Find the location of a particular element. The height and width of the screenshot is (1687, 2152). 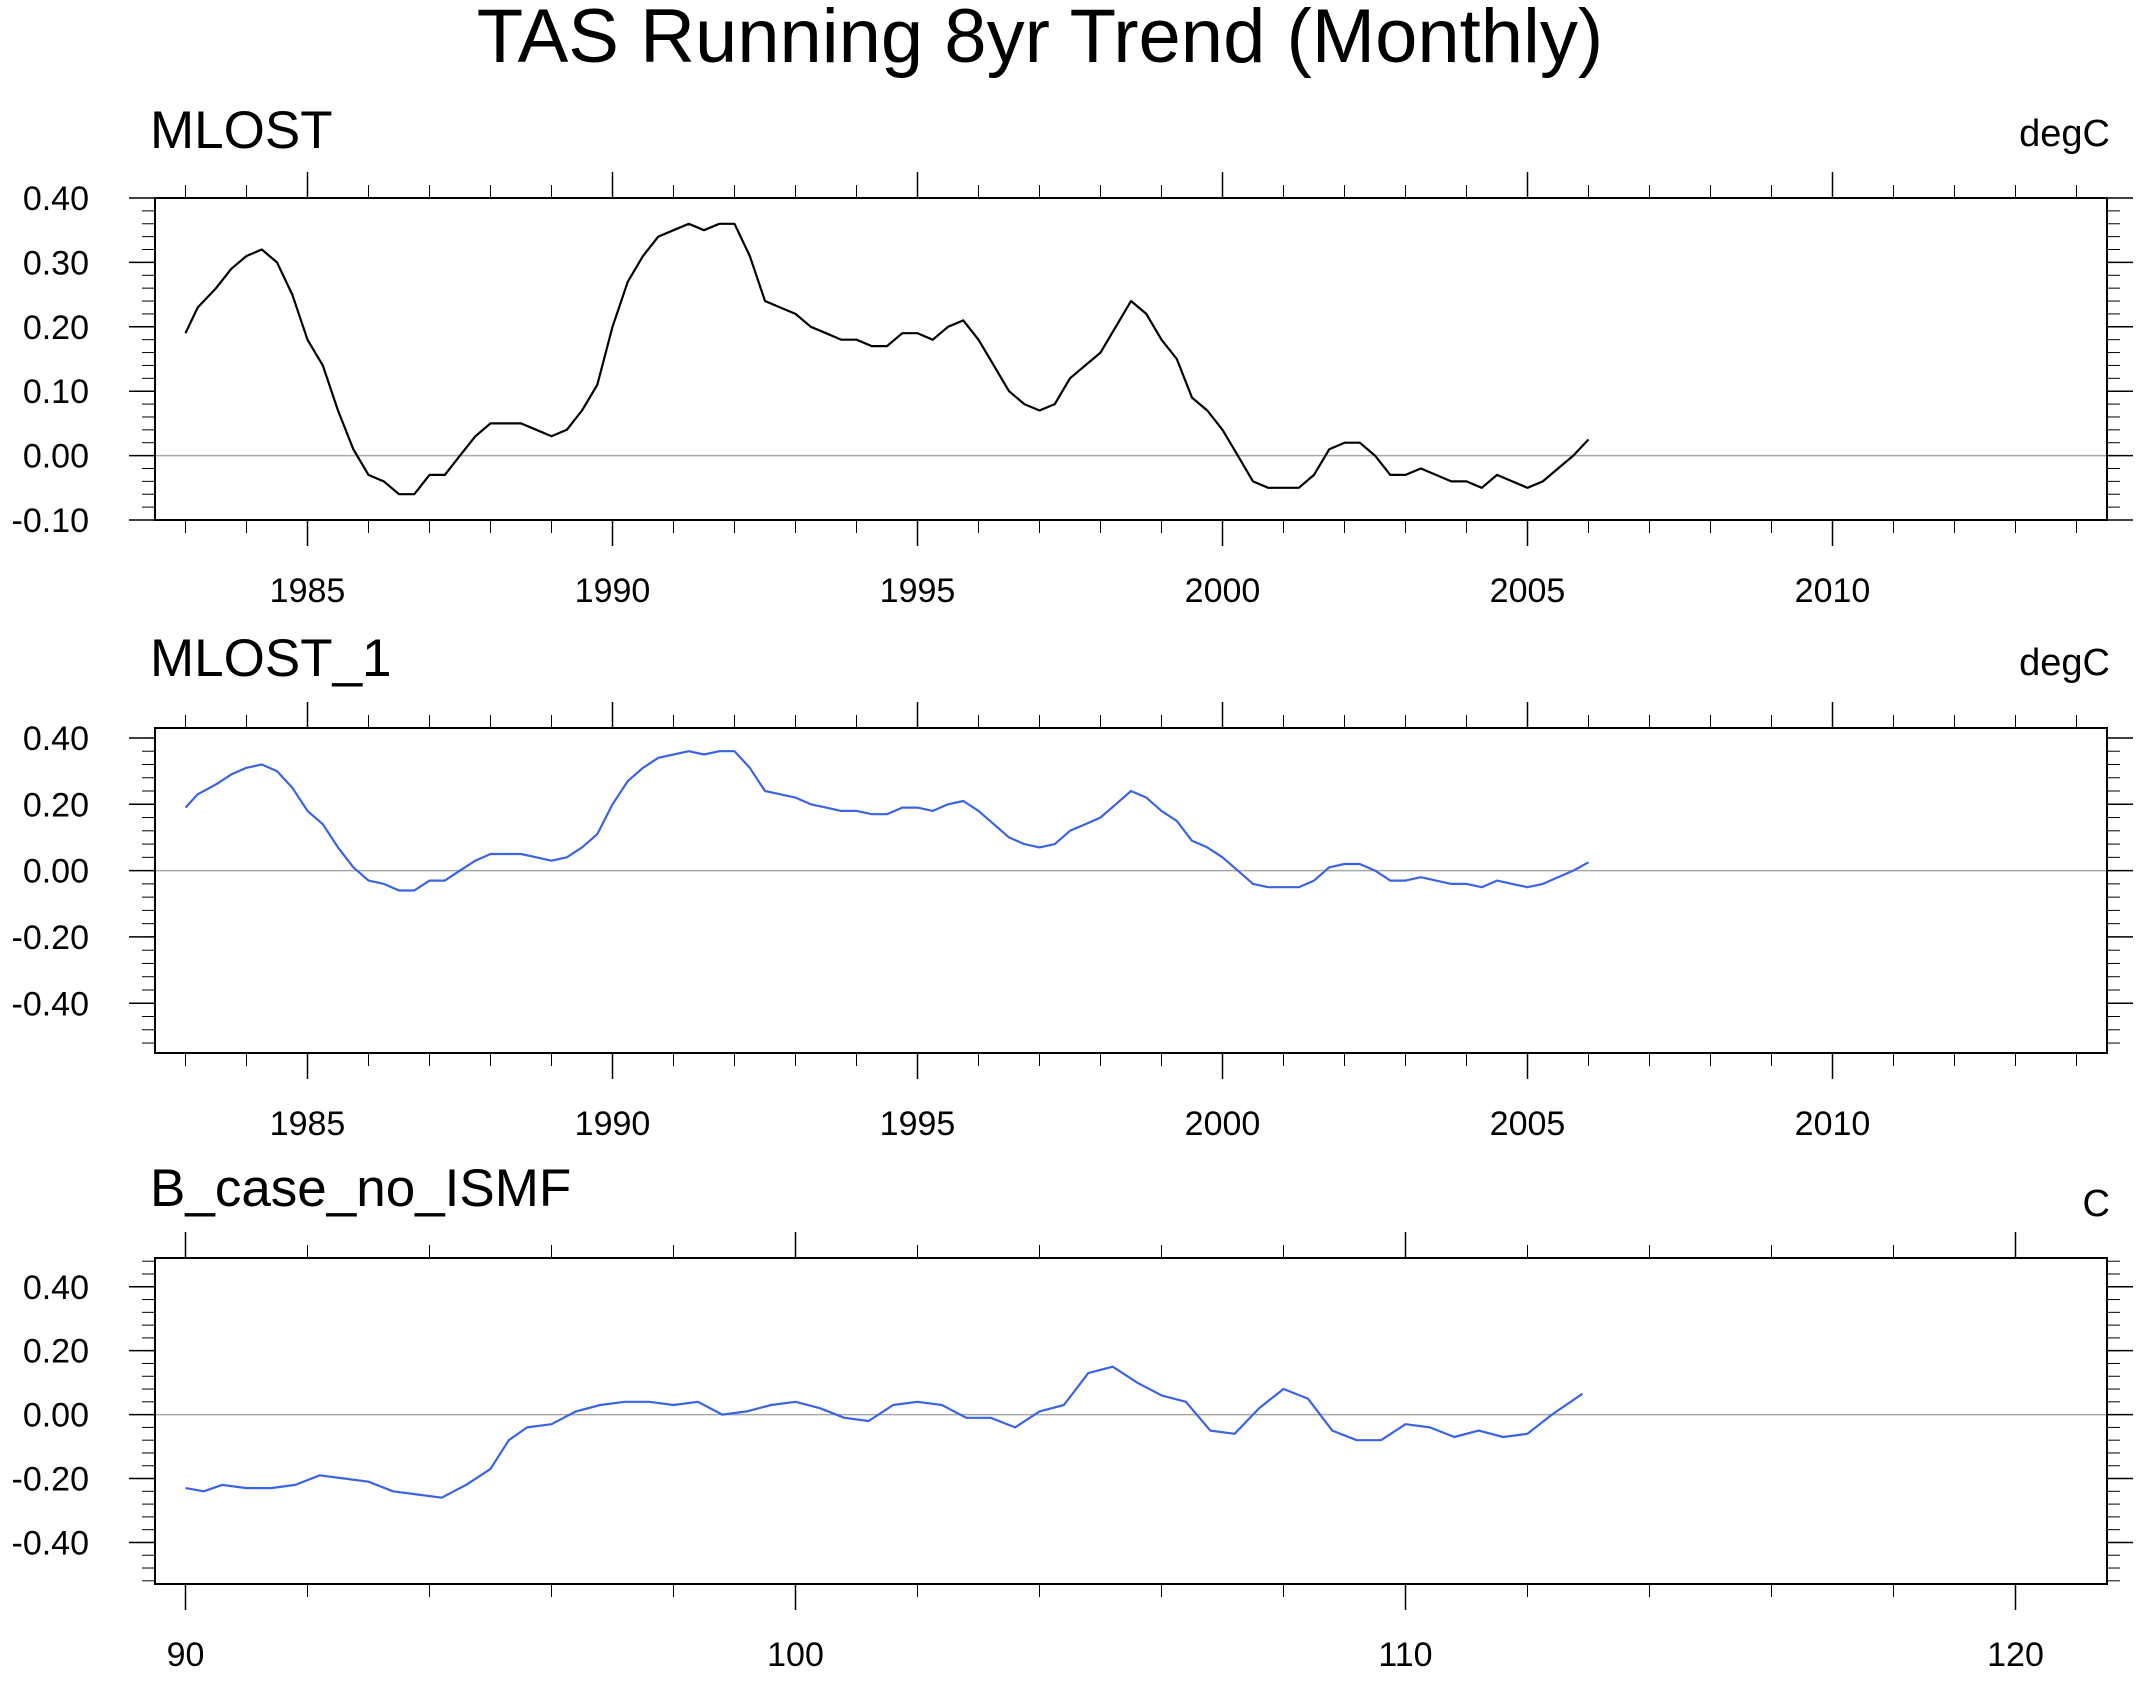

x-tick-label: 90 is located at coordinates (186, 1655).